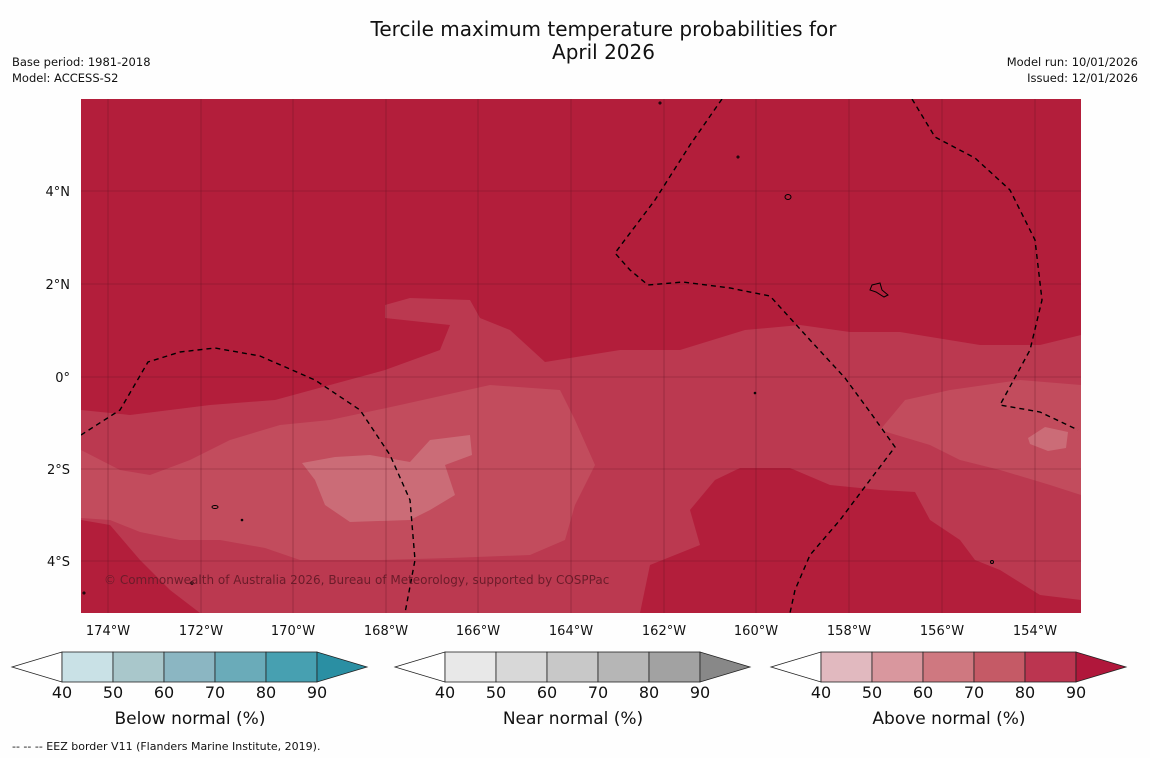 Image resolution: width=1150 pixels, height=758 pixels. Describe the element at coordinates (949, 719) in the screenshot. I see `colorbar-above-title: Above normal (%)` at that location.